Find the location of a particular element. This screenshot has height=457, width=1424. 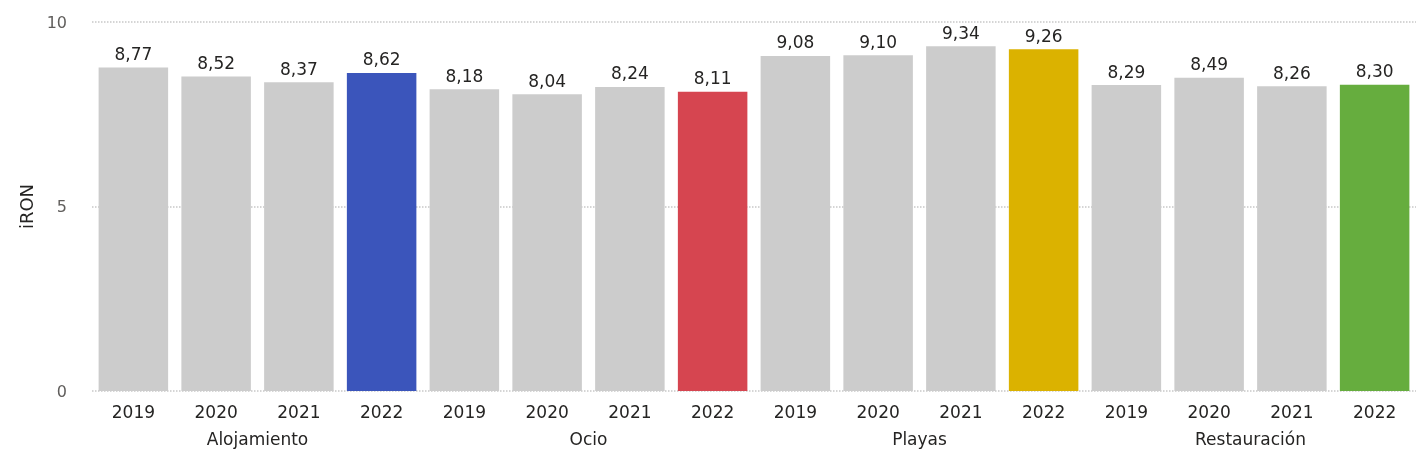

data-label: 8,18 is located at coordinates (464, 75).